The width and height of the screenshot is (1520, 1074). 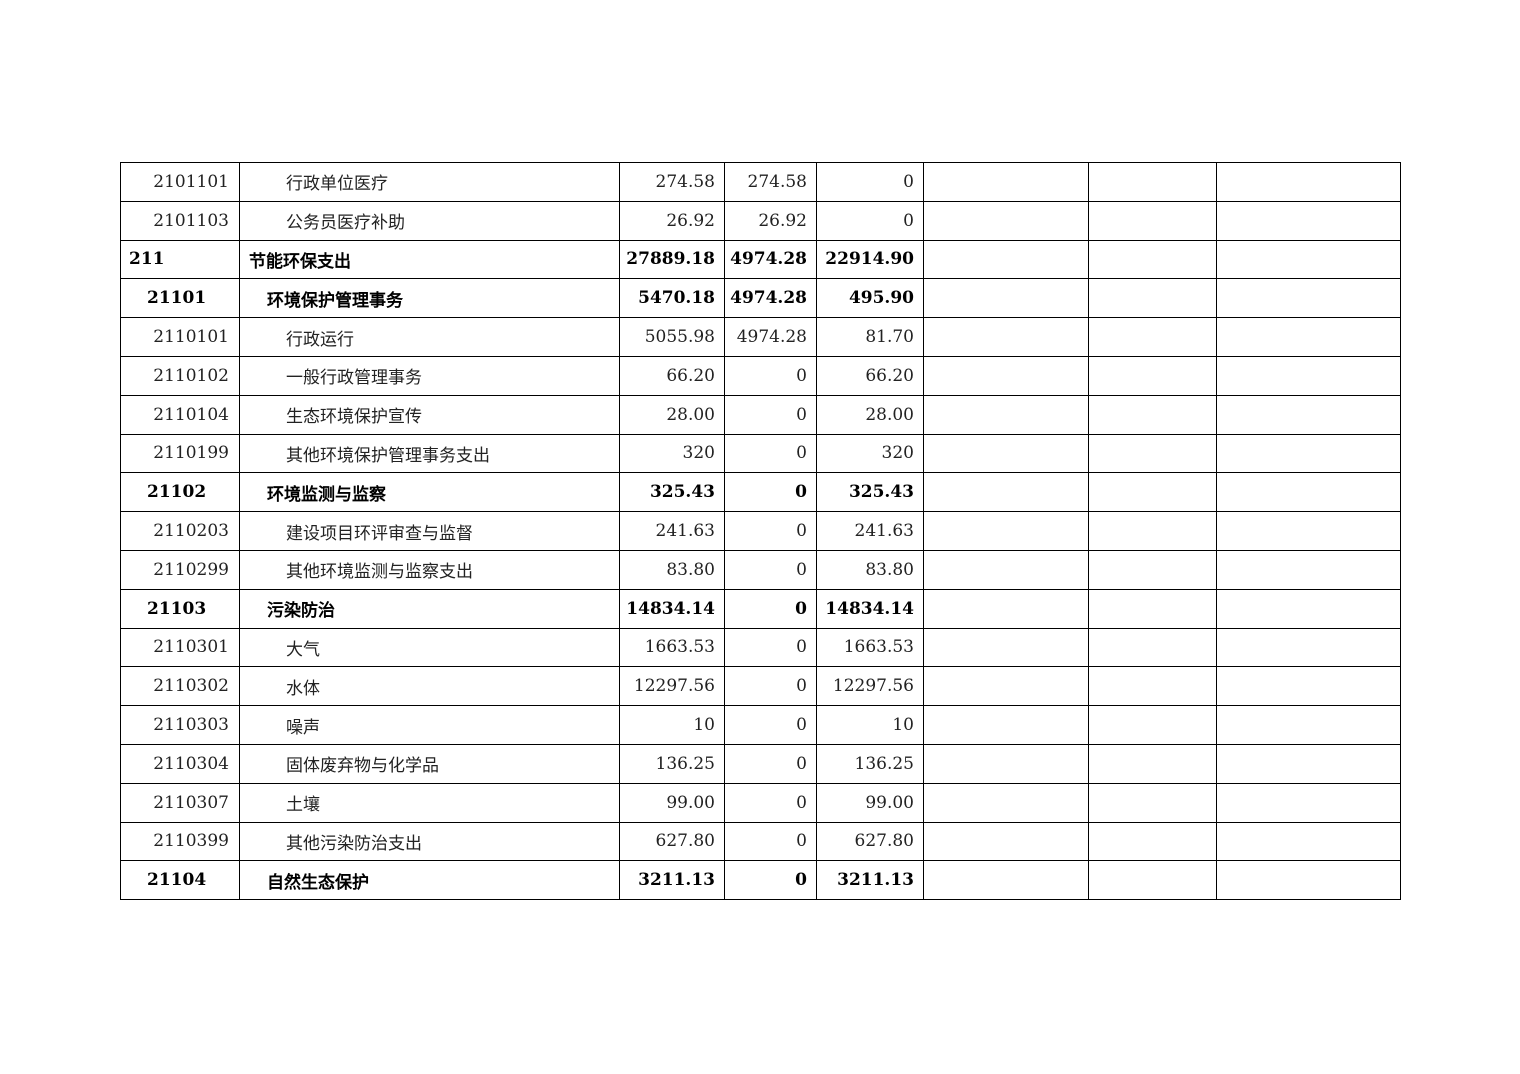 What do you see at coordinates (429, 298) in the screenshot?
I see `name-cell: 环境保护管理事务` at bounding box center [429, 298].